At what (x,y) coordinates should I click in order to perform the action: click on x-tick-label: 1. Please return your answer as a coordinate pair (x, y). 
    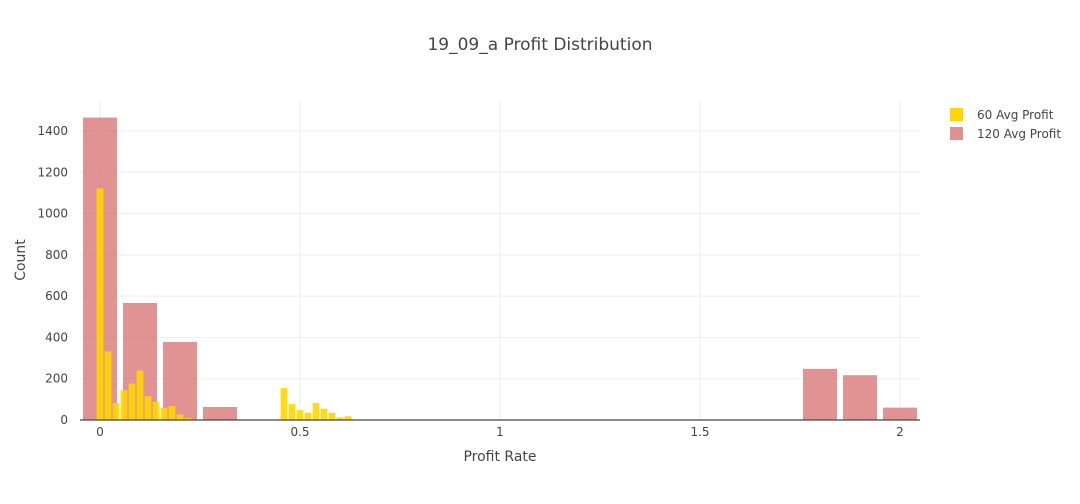
    Looking at the image, I should click on (500, 432).